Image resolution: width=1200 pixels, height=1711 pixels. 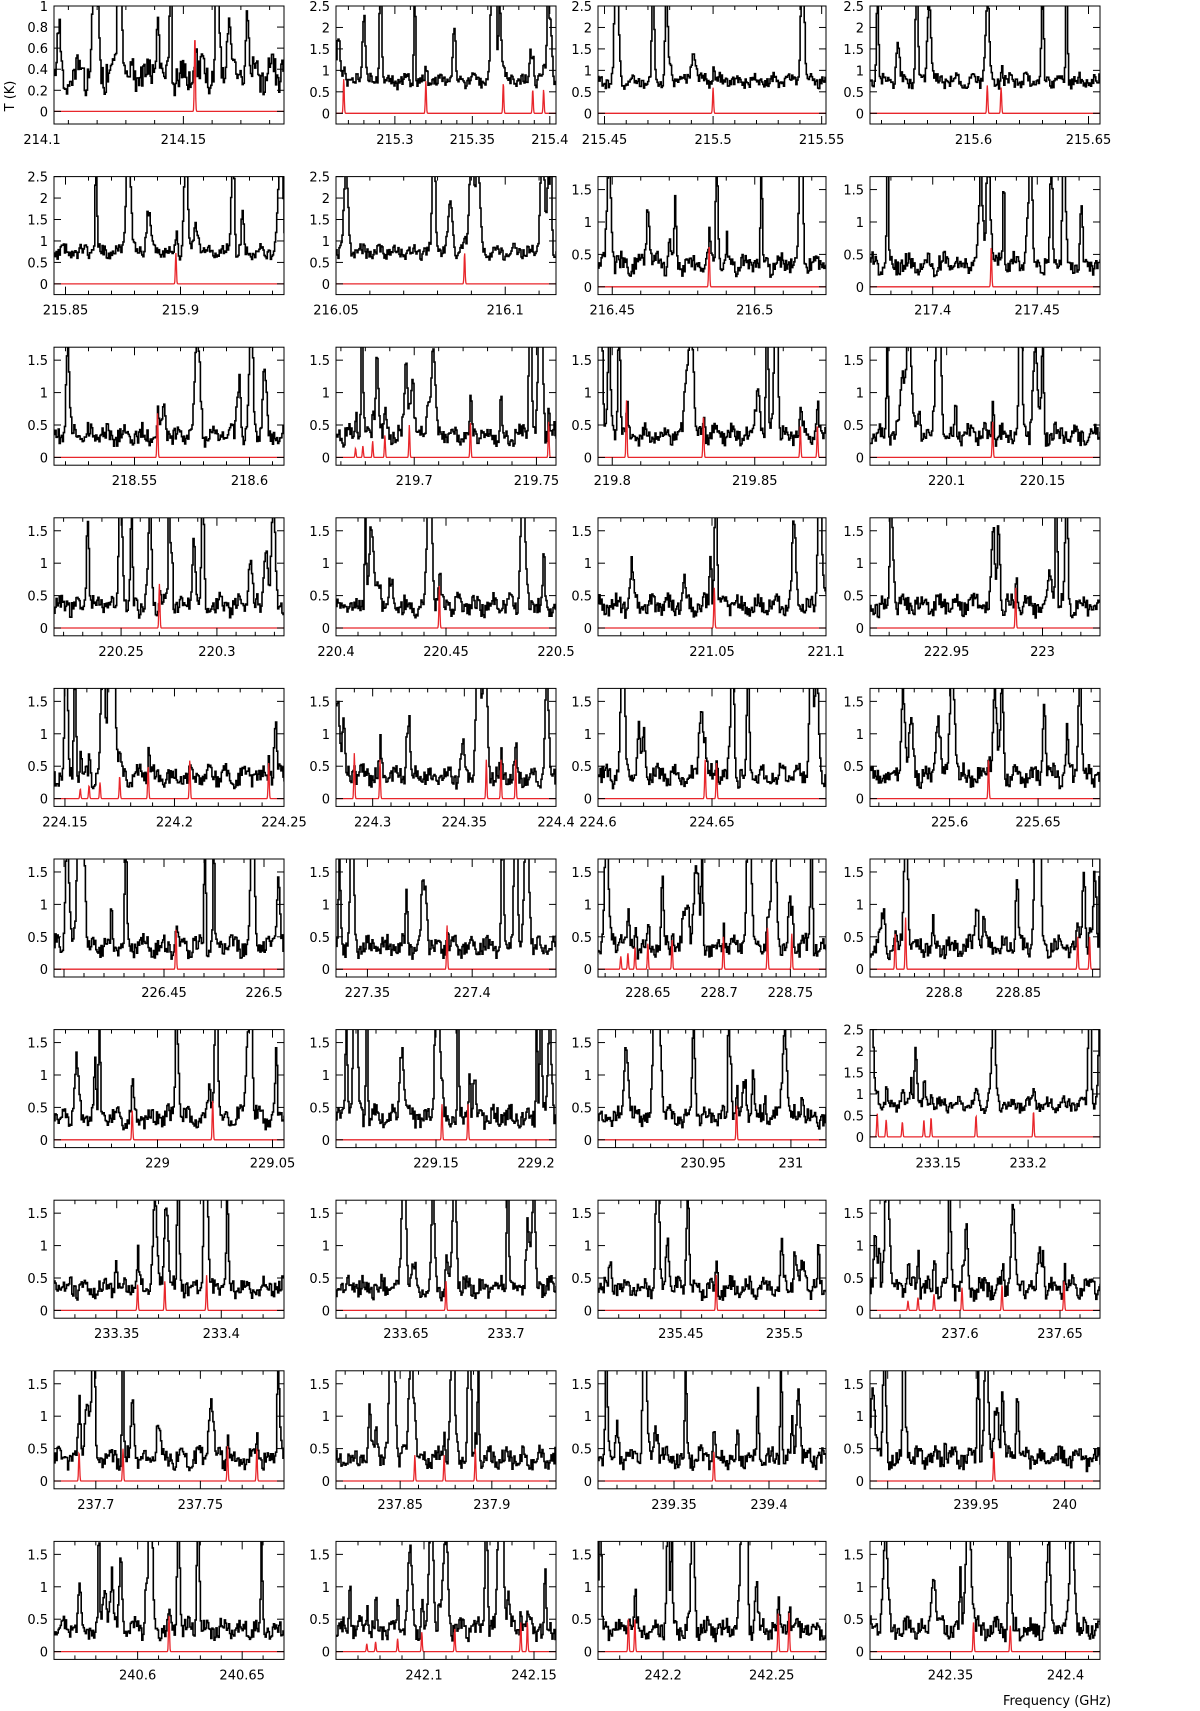 I want to click on spectrum-panel: 0 0.5 1 1.5 230.95 231, so click(x=699, y=1100).